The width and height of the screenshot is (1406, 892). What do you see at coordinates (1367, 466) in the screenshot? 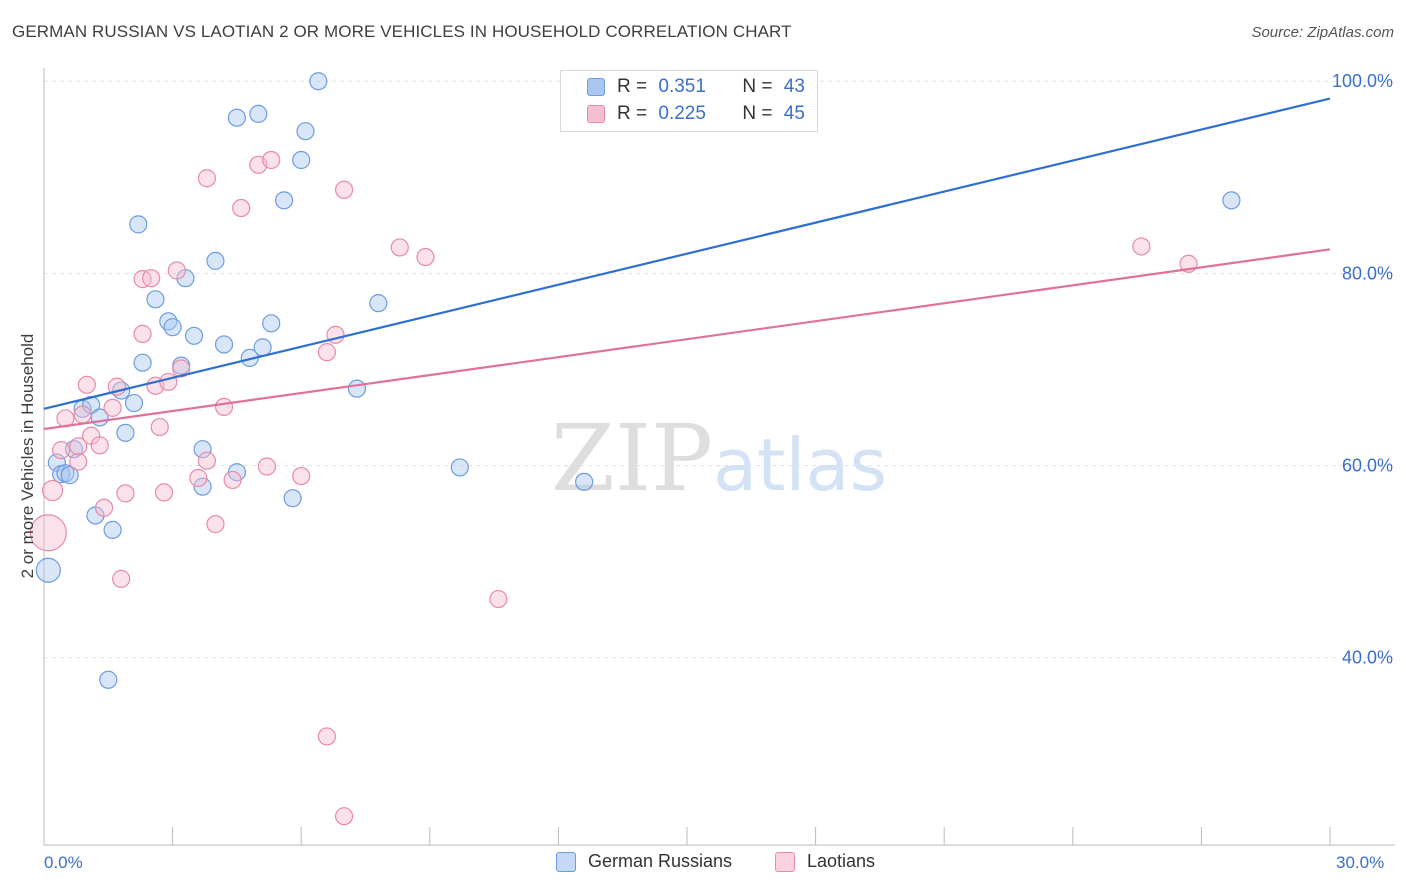
I see `y-tick-label: 60.0%` at bounding box center [1367, 466].